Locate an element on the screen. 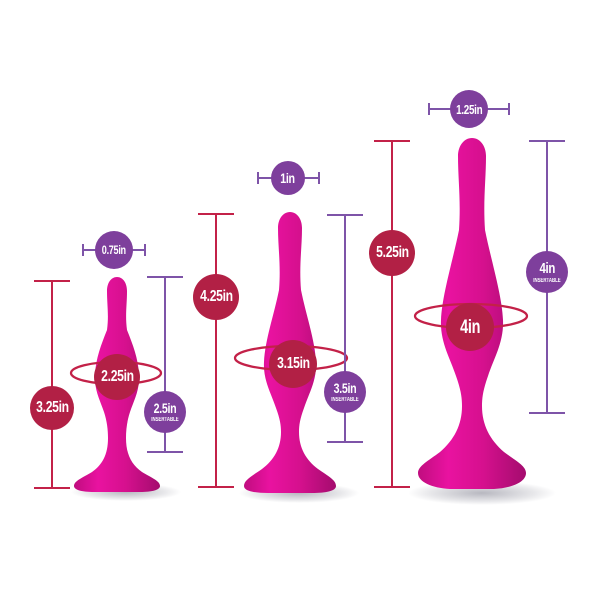 Image resolution: width=600 pixels, height=600 pixels. insertable-badge-small: 2.5in INSERTABLE is located at coordinates (165, 412).